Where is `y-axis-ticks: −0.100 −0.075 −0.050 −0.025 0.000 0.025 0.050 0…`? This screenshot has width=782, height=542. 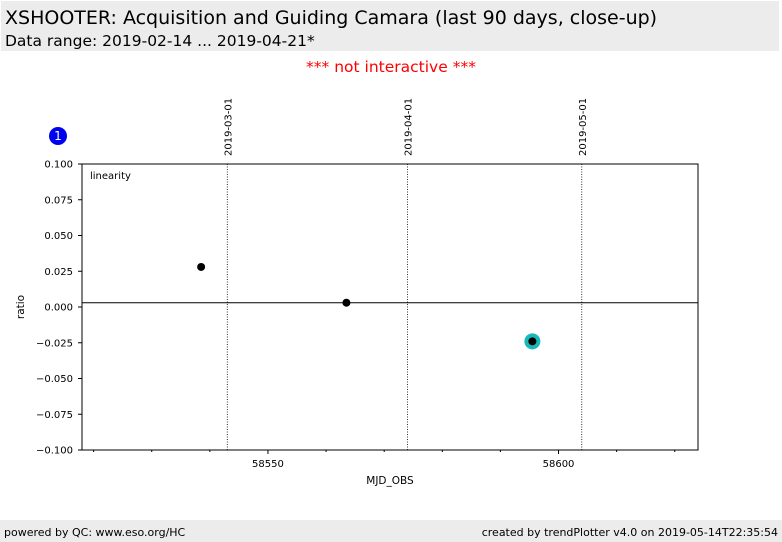 y-axis-ticks: −0.100 −0.075 −0.050 −0.025 0.000 0.025 0.050 0… is located at coordinates (59, 308).